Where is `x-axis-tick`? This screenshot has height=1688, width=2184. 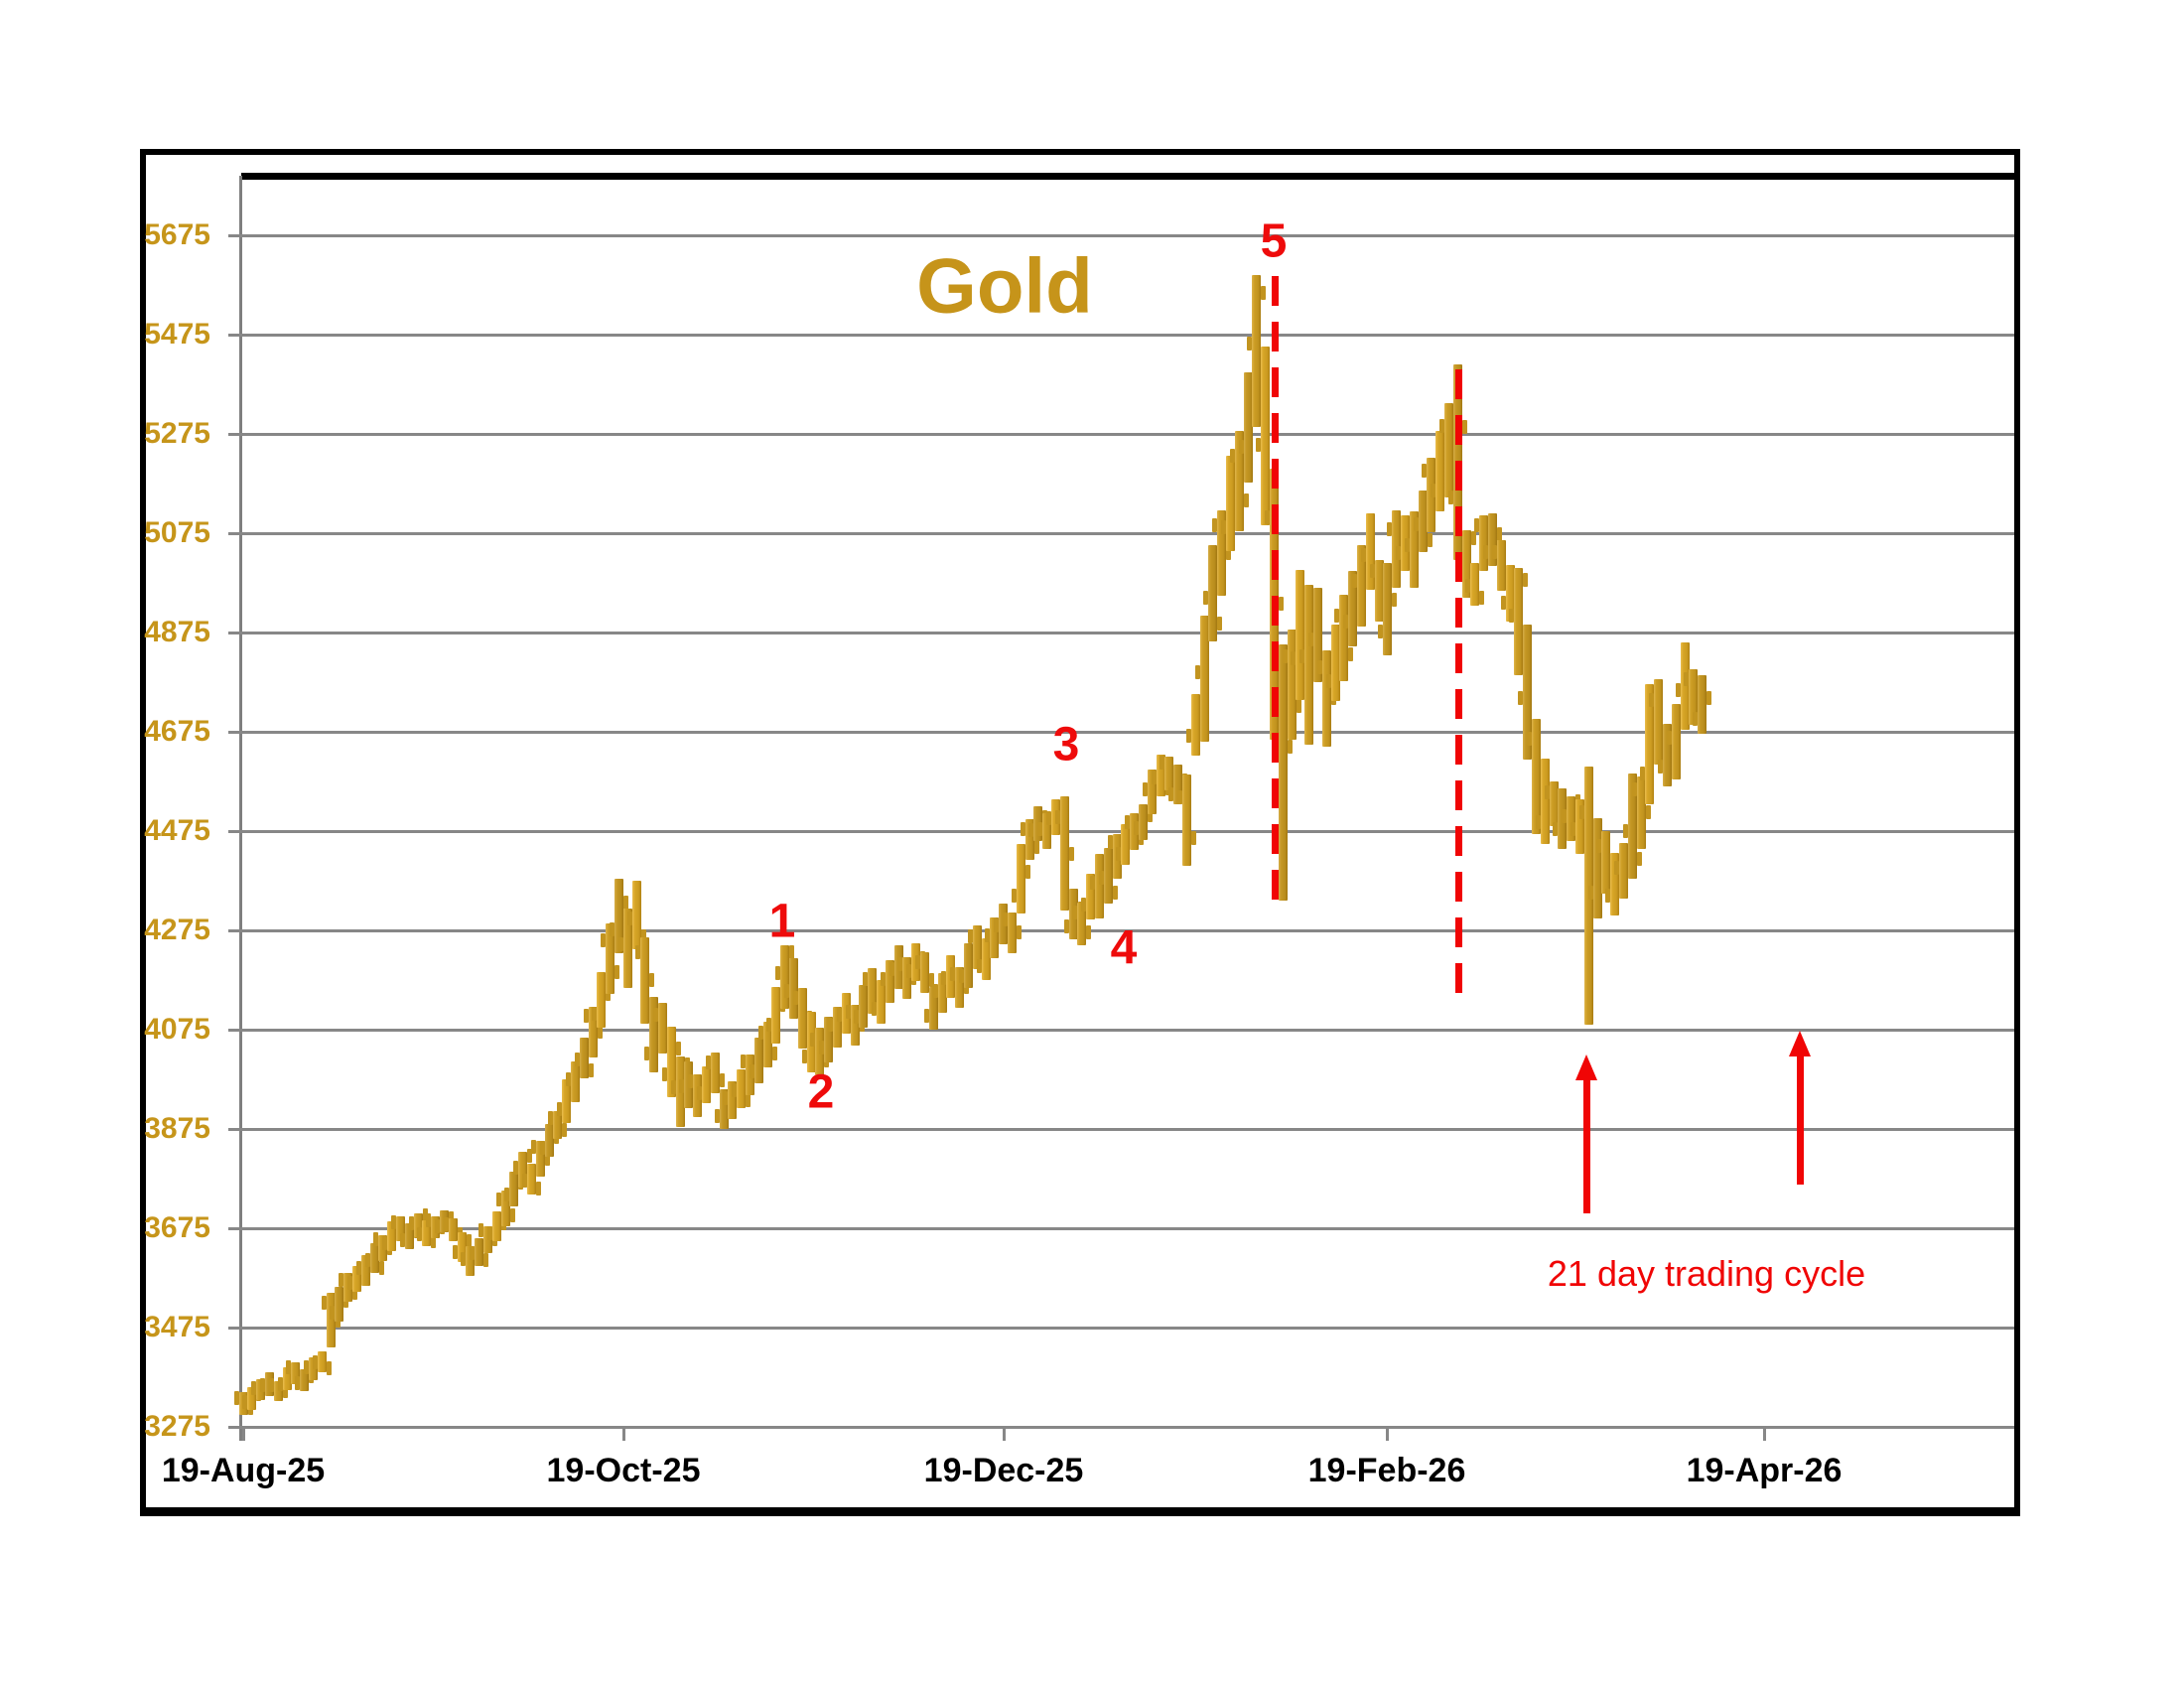
x-axis-tick is located at coordinates (243, 1434).